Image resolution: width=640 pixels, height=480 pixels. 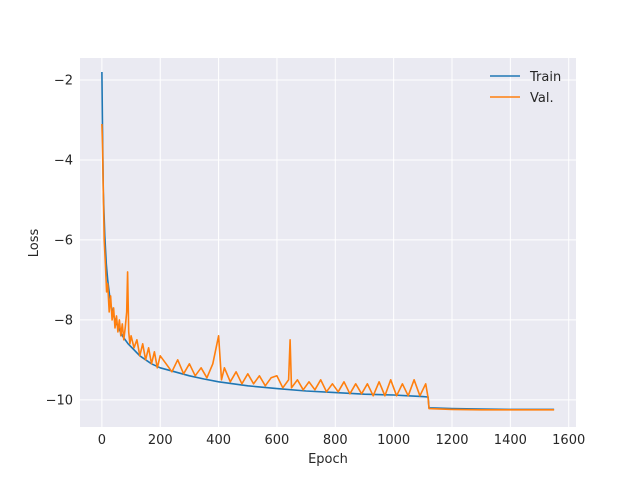 I want to click on x-tick-label: 1600, so click(x=568, y=440).